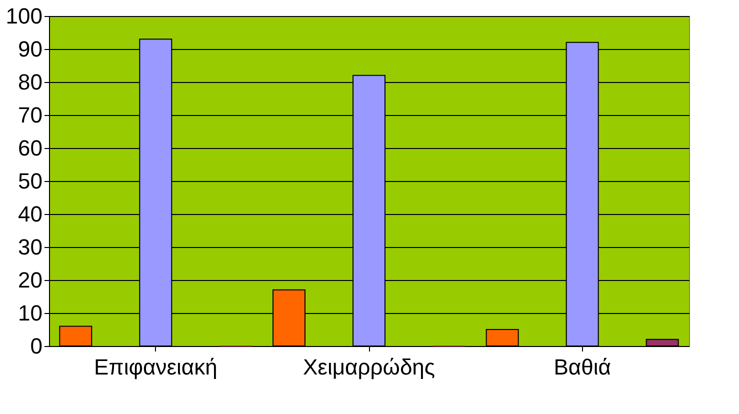  What do you see at coordinates (30, 148) in the screenshot?
I see `y-tick-label: 60` at bounding box center [30, 148].